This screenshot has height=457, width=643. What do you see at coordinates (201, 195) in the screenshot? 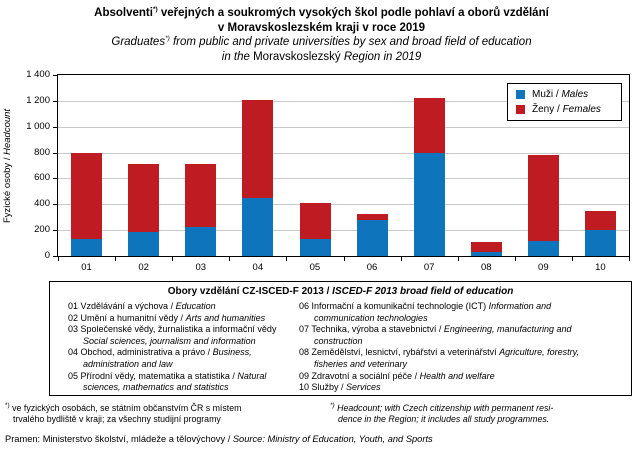
I see `bar-03-females` at bounding box center [201, 195].